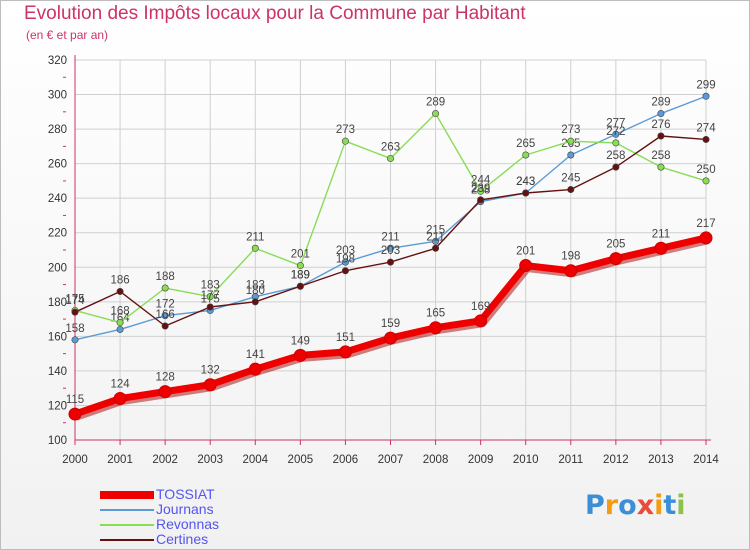 The image size is (750, 550). I want to click on data-label: 180, so click(255, 291).